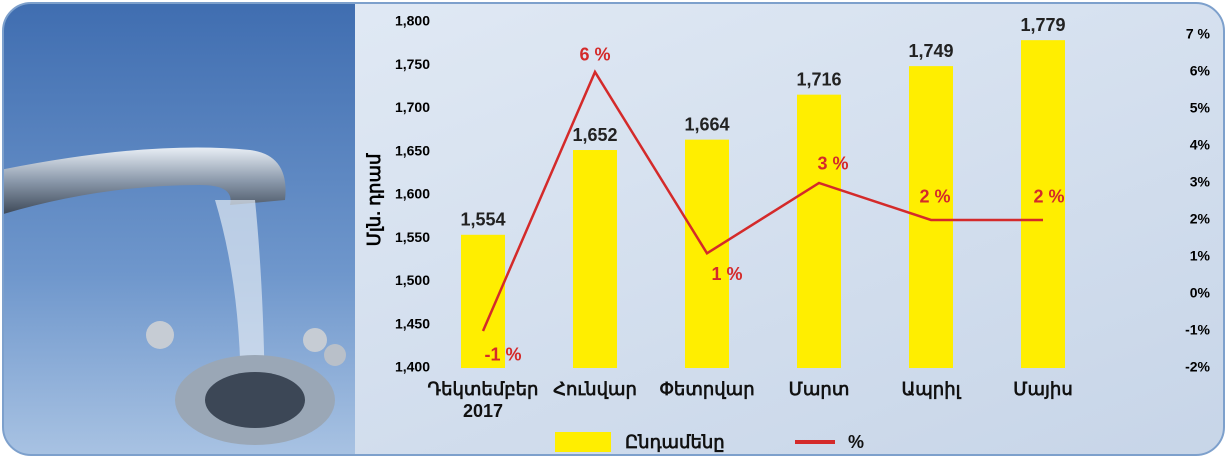  What do you see at coordinates (819, 389) in the screenshot?
I see `x-tick-label: Մարտ` at bounding box center [819, 389].